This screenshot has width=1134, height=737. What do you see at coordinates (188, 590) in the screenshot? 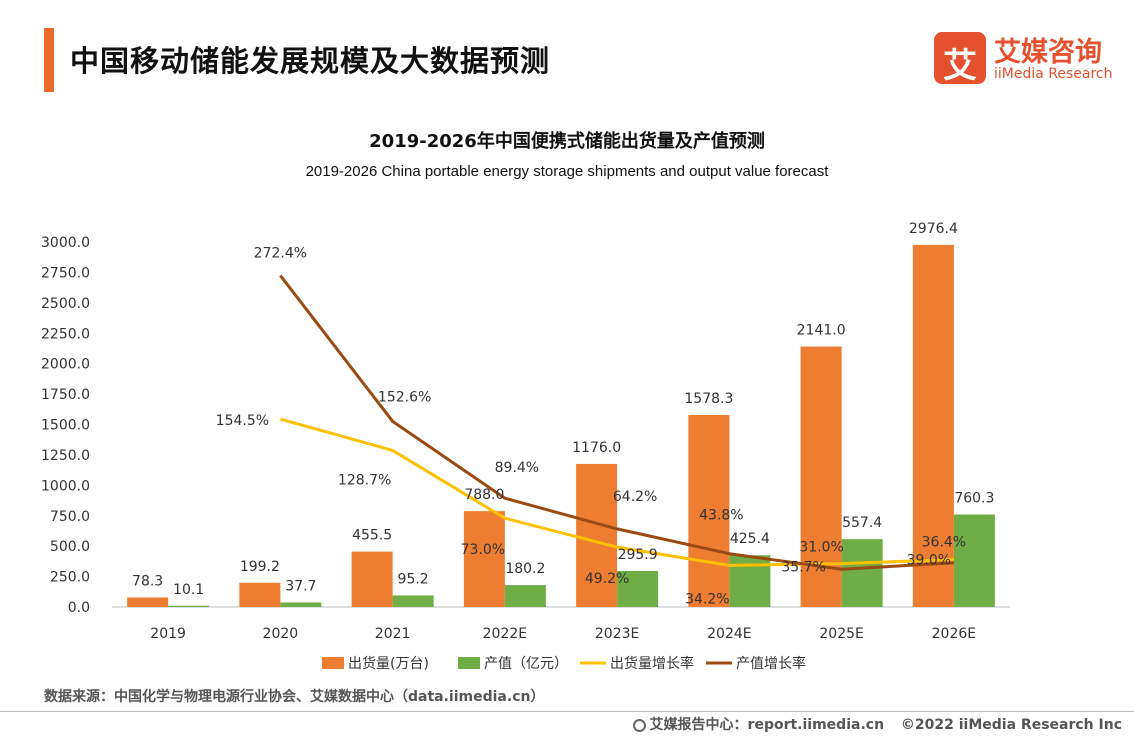
I see `bar-value-label: 10.1` at bounding box center [188, 590].